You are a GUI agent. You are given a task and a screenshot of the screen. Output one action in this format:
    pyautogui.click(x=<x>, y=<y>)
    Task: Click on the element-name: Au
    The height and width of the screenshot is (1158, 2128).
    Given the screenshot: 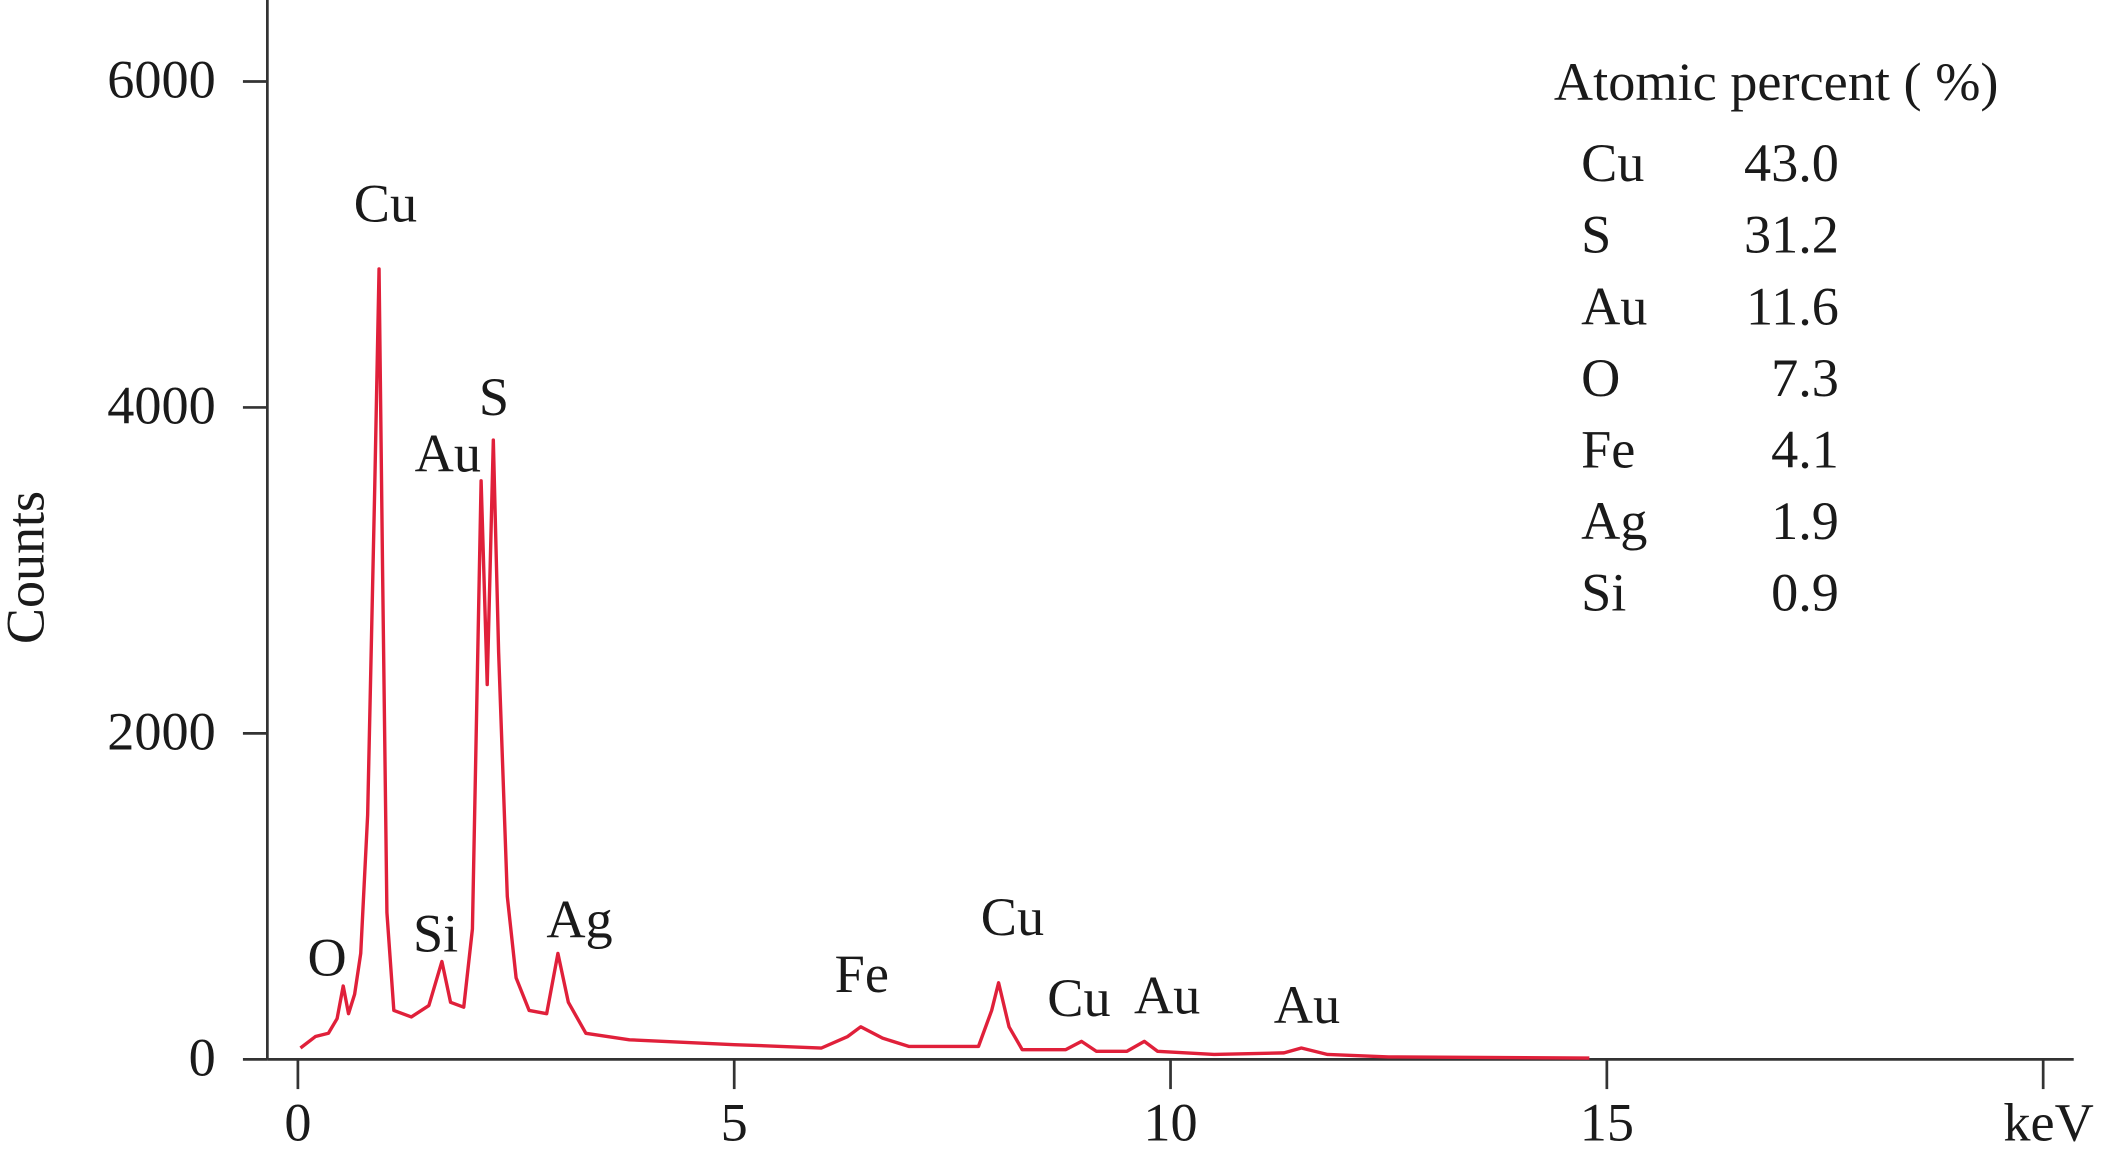 What is the action you would take?
    pyautogui.click(x=1614, y=306)
    